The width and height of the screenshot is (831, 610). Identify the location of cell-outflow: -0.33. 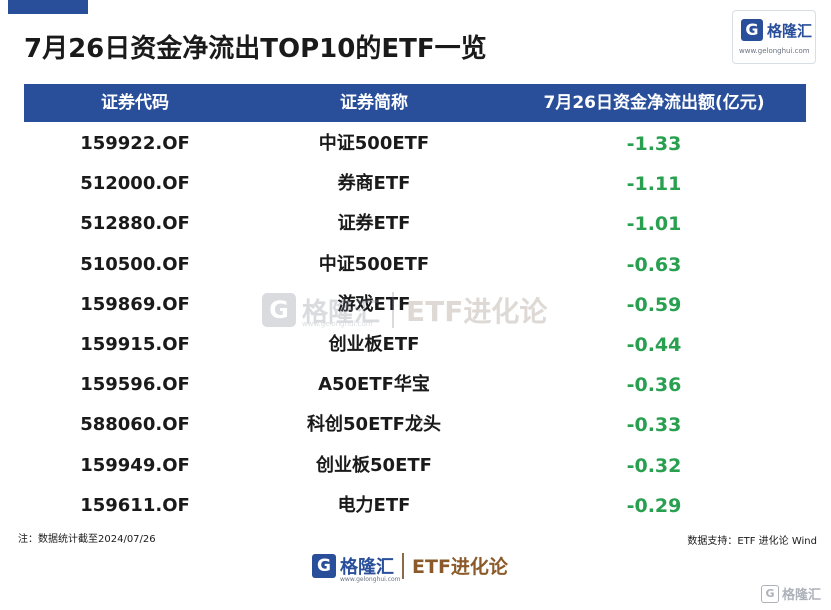
(654, 425).